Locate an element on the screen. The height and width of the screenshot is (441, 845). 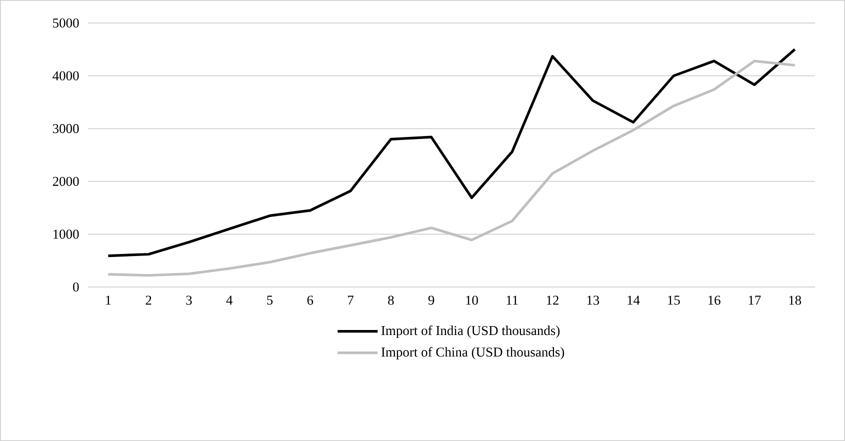
x-tick-label: 2 is located at coordinates (149, 300).